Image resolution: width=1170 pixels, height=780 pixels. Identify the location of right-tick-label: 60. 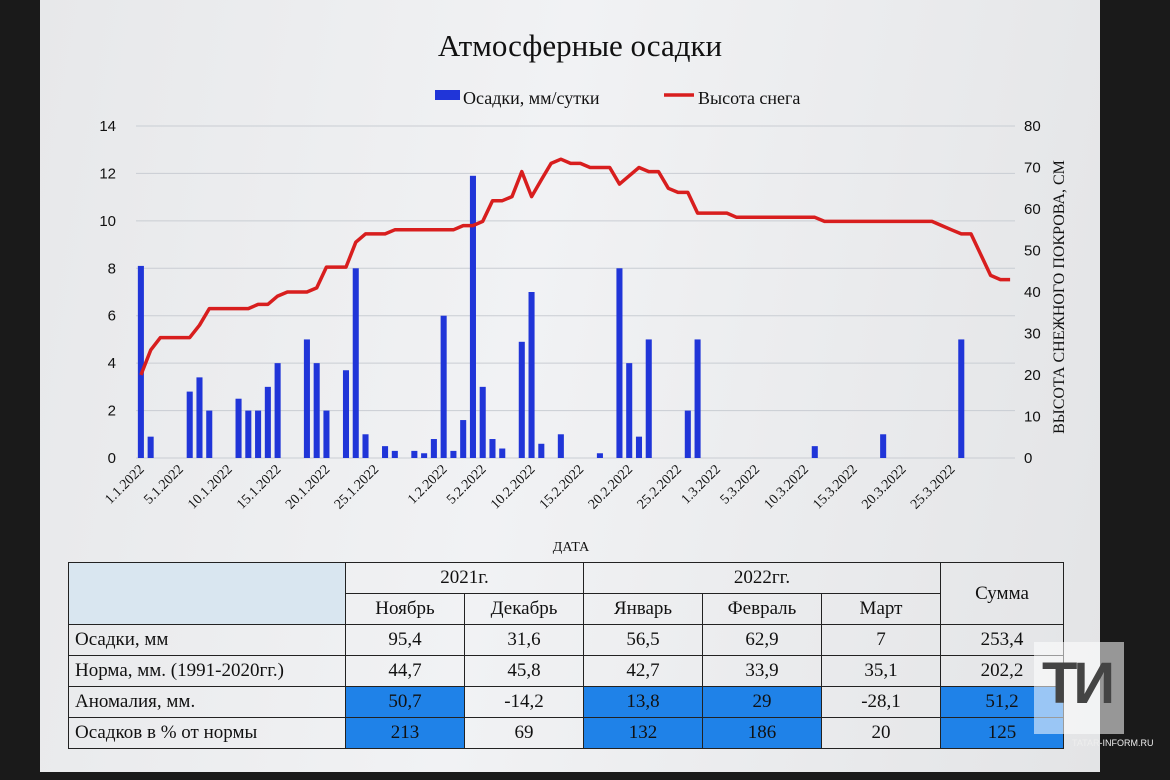
(1032, 209).